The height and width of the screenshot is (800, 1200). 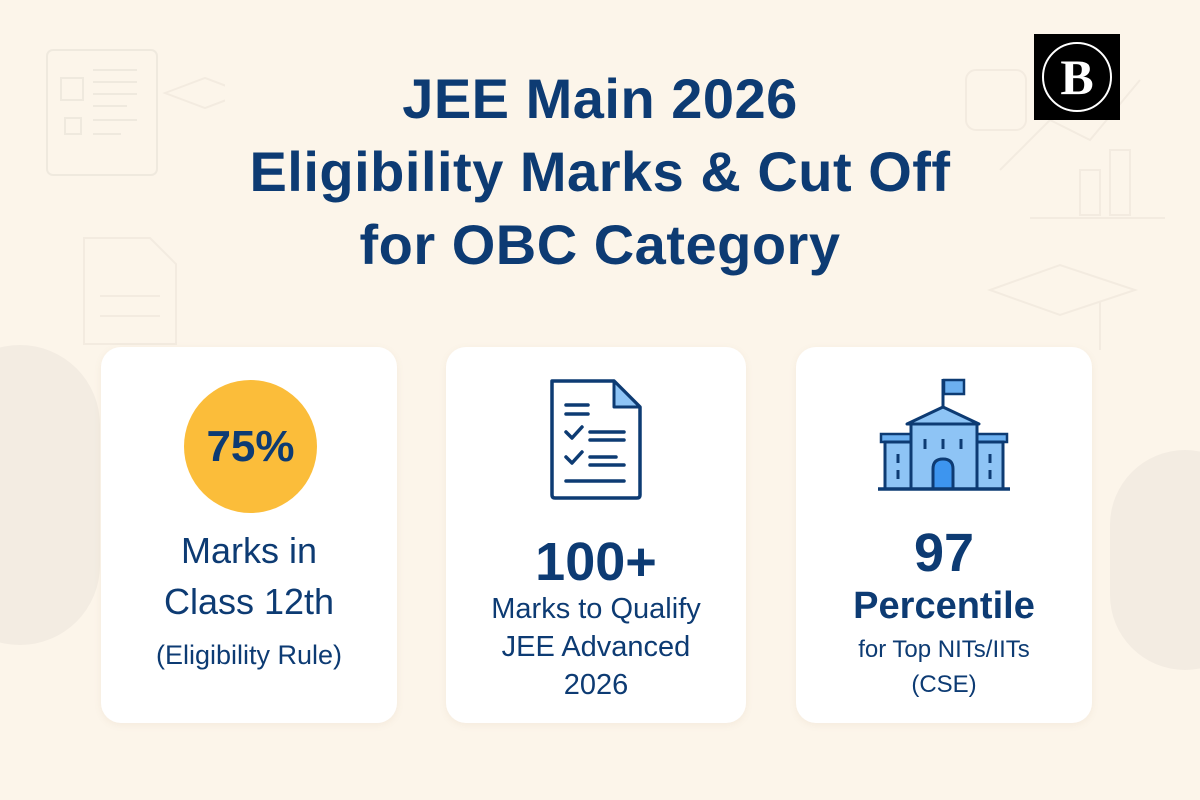 What do you see at coordinates (600, 244) in the screenshot?
I see `title-line-3: for OBC Category` at bounding box center [600, 244].